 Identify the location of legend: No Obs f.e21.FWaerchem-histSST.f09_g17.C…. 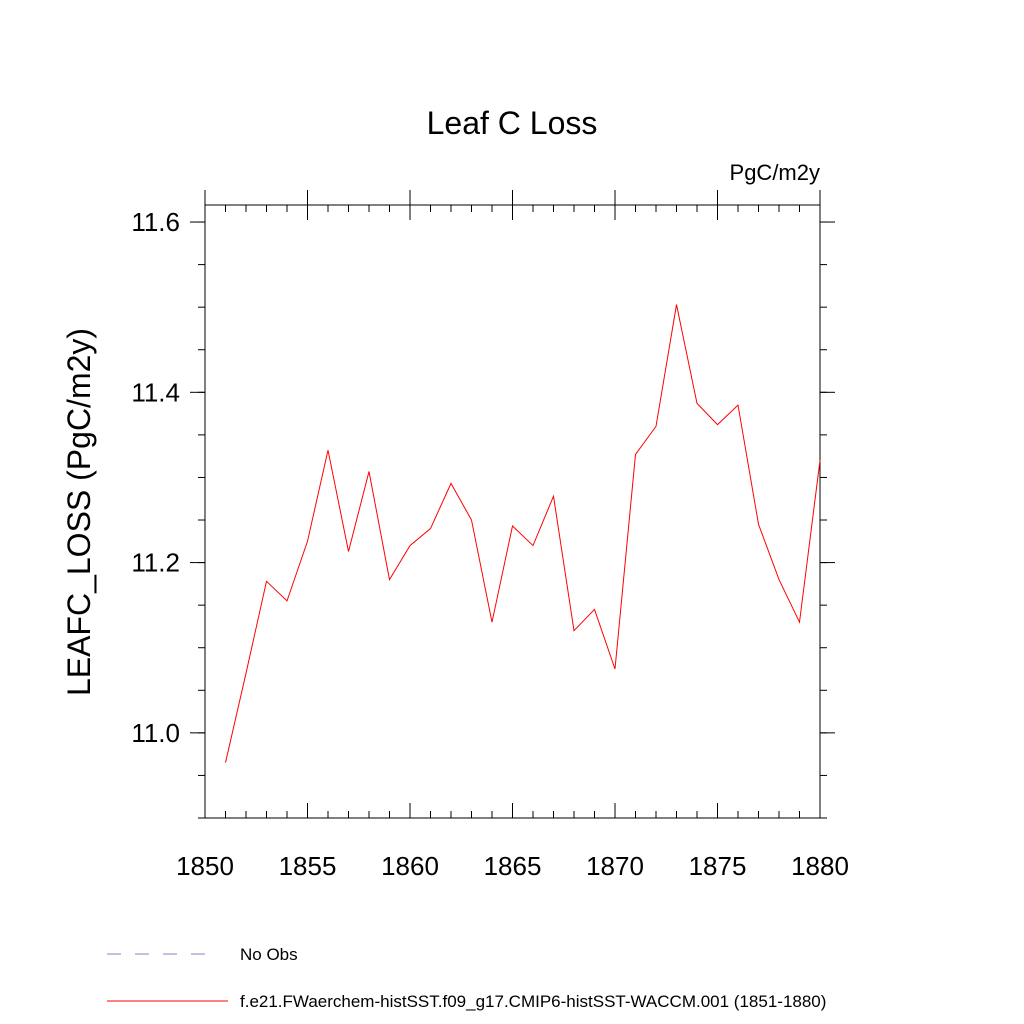
(466, 978).